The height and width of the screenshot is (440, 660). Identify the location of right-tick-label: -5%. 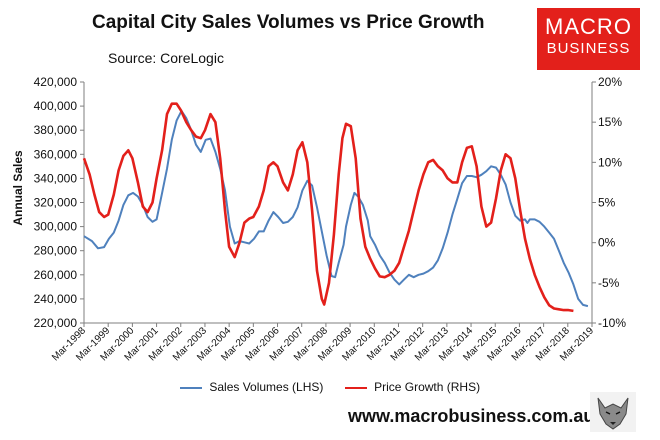
(609, 283).